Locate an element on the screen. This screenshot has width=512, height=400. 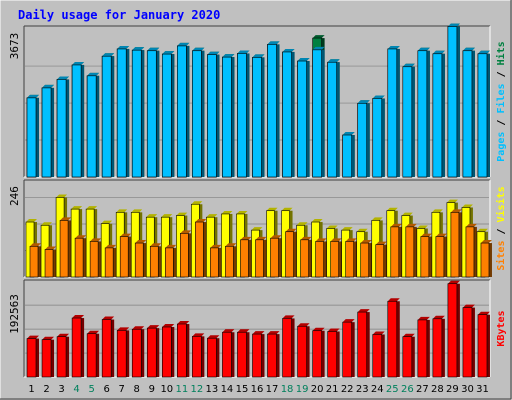
x-tick-label: 9 is located at coordinates (152, 389).